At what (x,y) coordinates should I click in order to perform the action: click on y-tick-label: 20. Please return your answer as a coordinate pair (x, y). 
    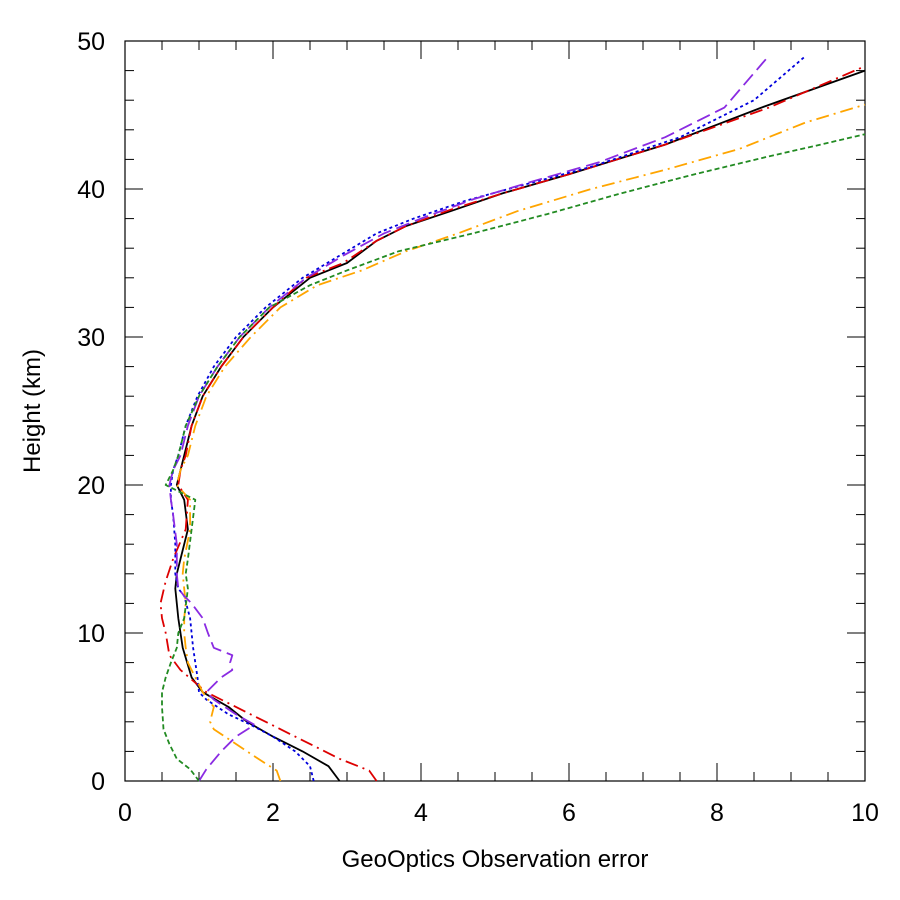
    Looking at the image, I should click on (91, 486).